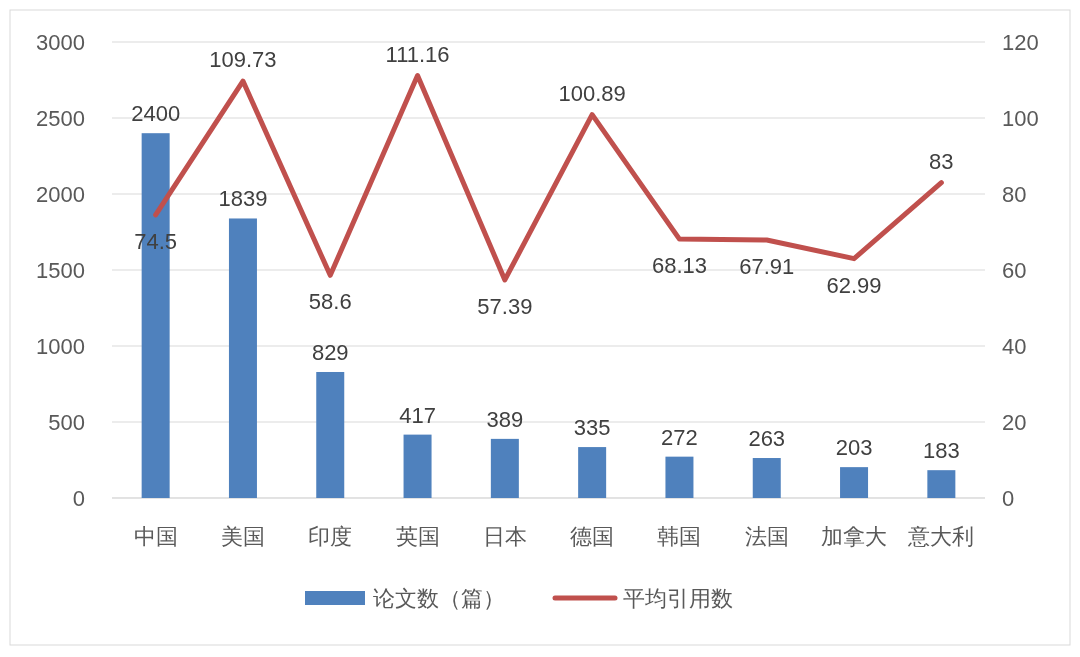 Image resolution: width=1080 pixels, height=657 pixels. Describe the element at coordinates (60, 194) in the screenshot. I see `y-tick-label: 2000` at that location.